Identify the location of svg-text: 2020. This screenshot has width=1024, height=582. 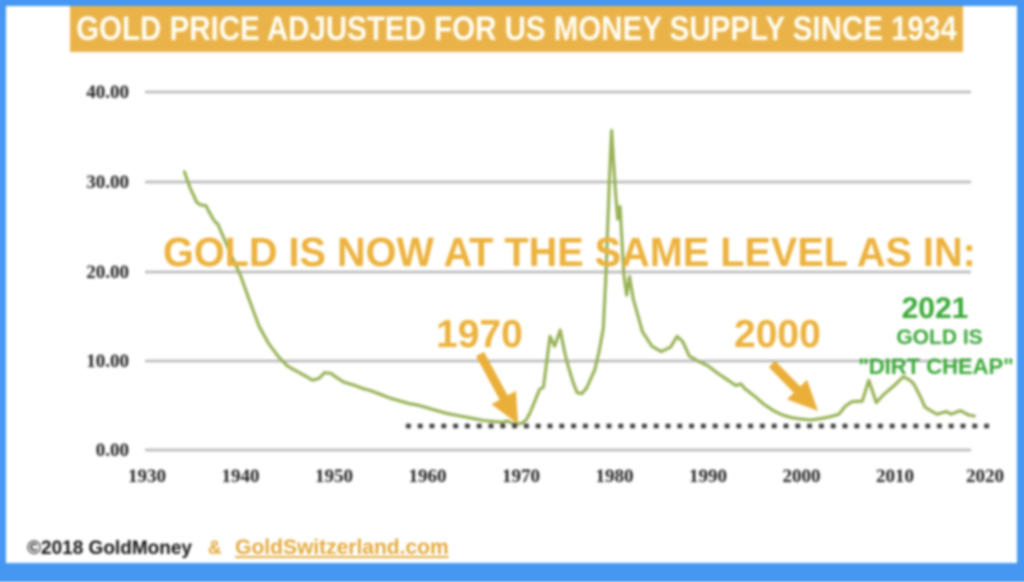
(985, 476).